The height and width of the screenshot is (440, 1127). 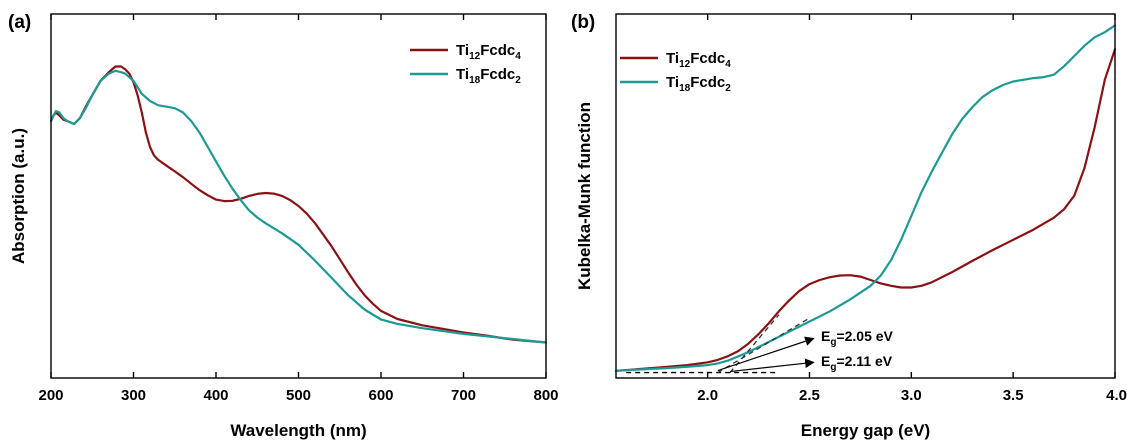 What do you see at coordinates (809, 395) in the screenshot?
I see `x-tick-label: 2.5` at bounding box center [809, 395].